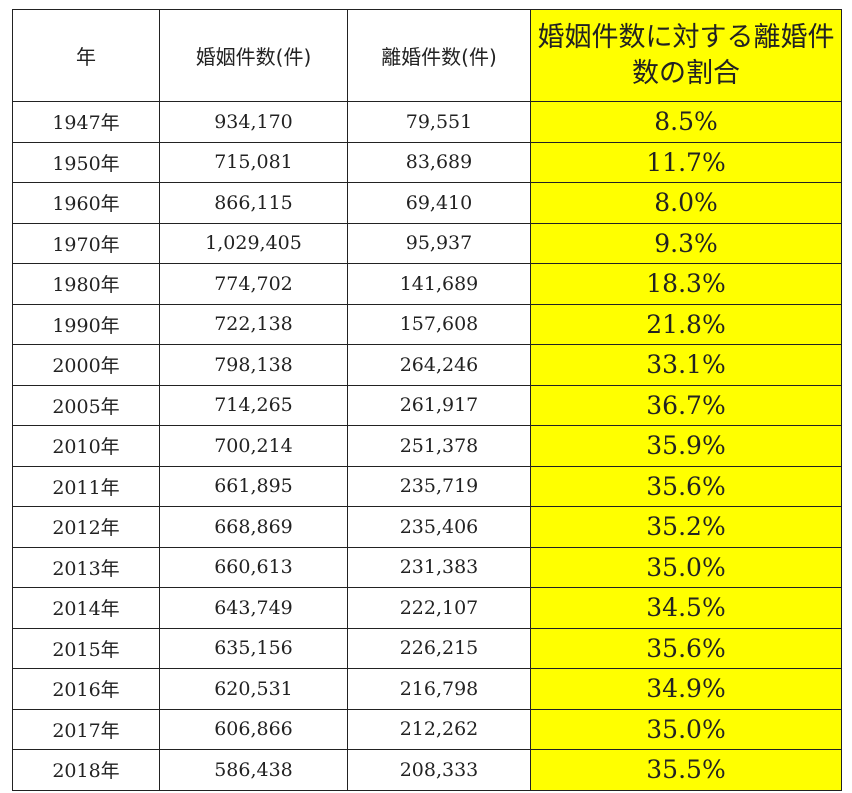 The width and height of the screenshot is (852, 793). What do you see at coordinates (253, 162) in the screenshot?
I see `cell-marriages: 715,081` at bounding box center [253, 162].